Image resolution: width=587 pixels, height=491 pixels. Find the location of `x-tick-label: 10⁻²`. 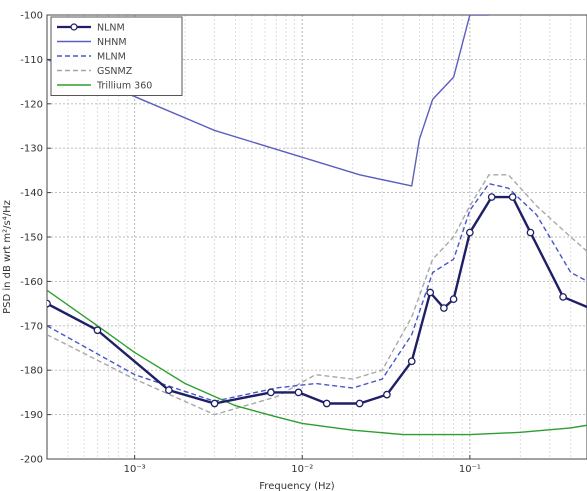

x-tick-label: 10⁻² is located at coordinates (302, 469).